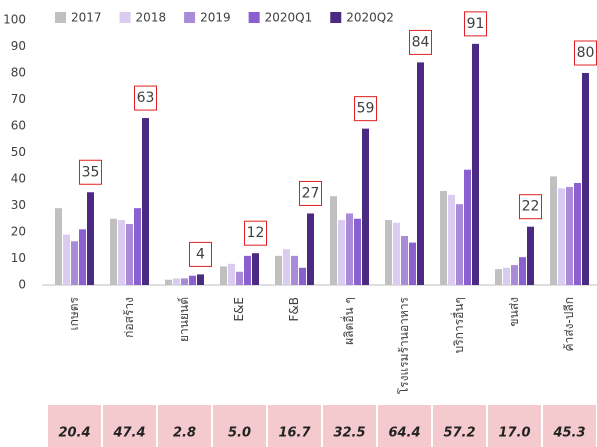 The width and height of the screenshot is (597, 447). I want to click on x-tick-label: โรงแรมร้านอาหาร, so click(404, 345).